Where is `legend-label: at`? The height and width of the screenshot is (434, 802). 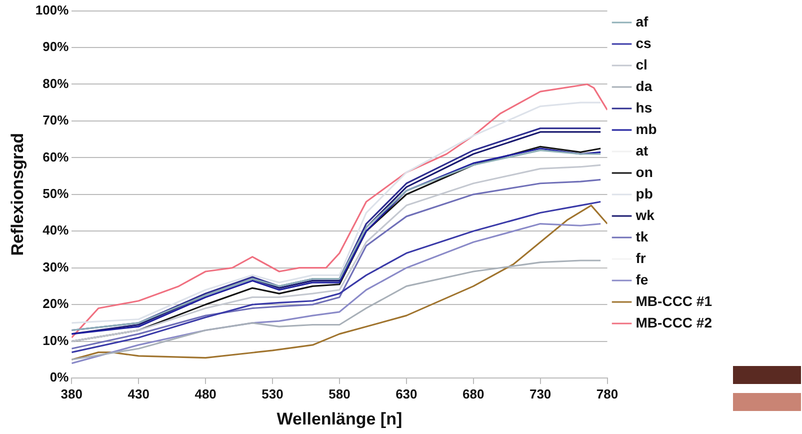 legend-label: at is located at coordinates (642, 150).